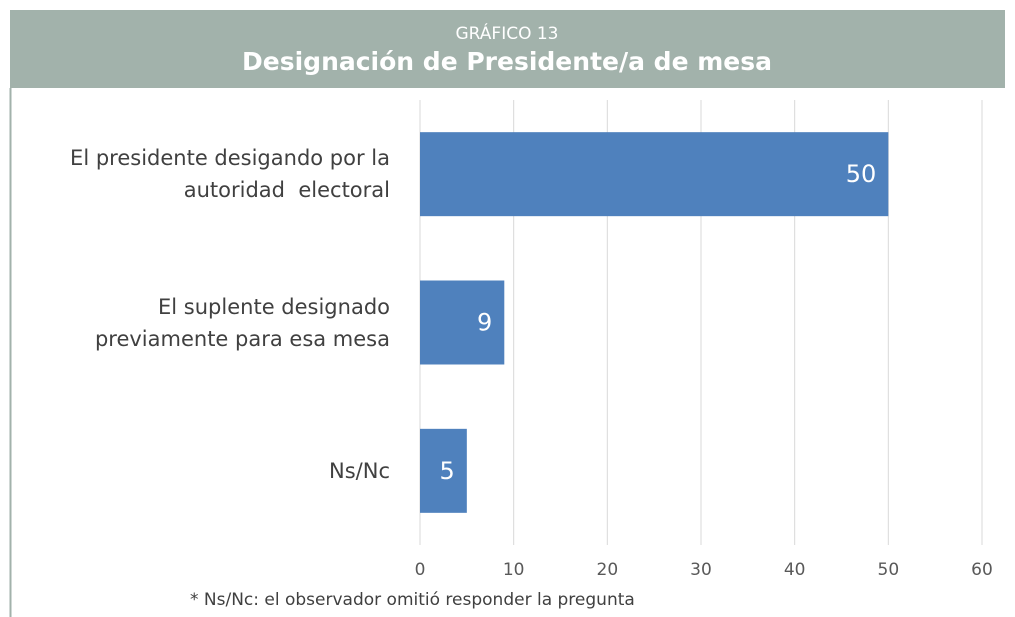 The image size is (1015, 617). What do you see at coordinates (420, 570) in the screenshot?
I see `x-tick-label: 0` at bounding box center [420, 570].